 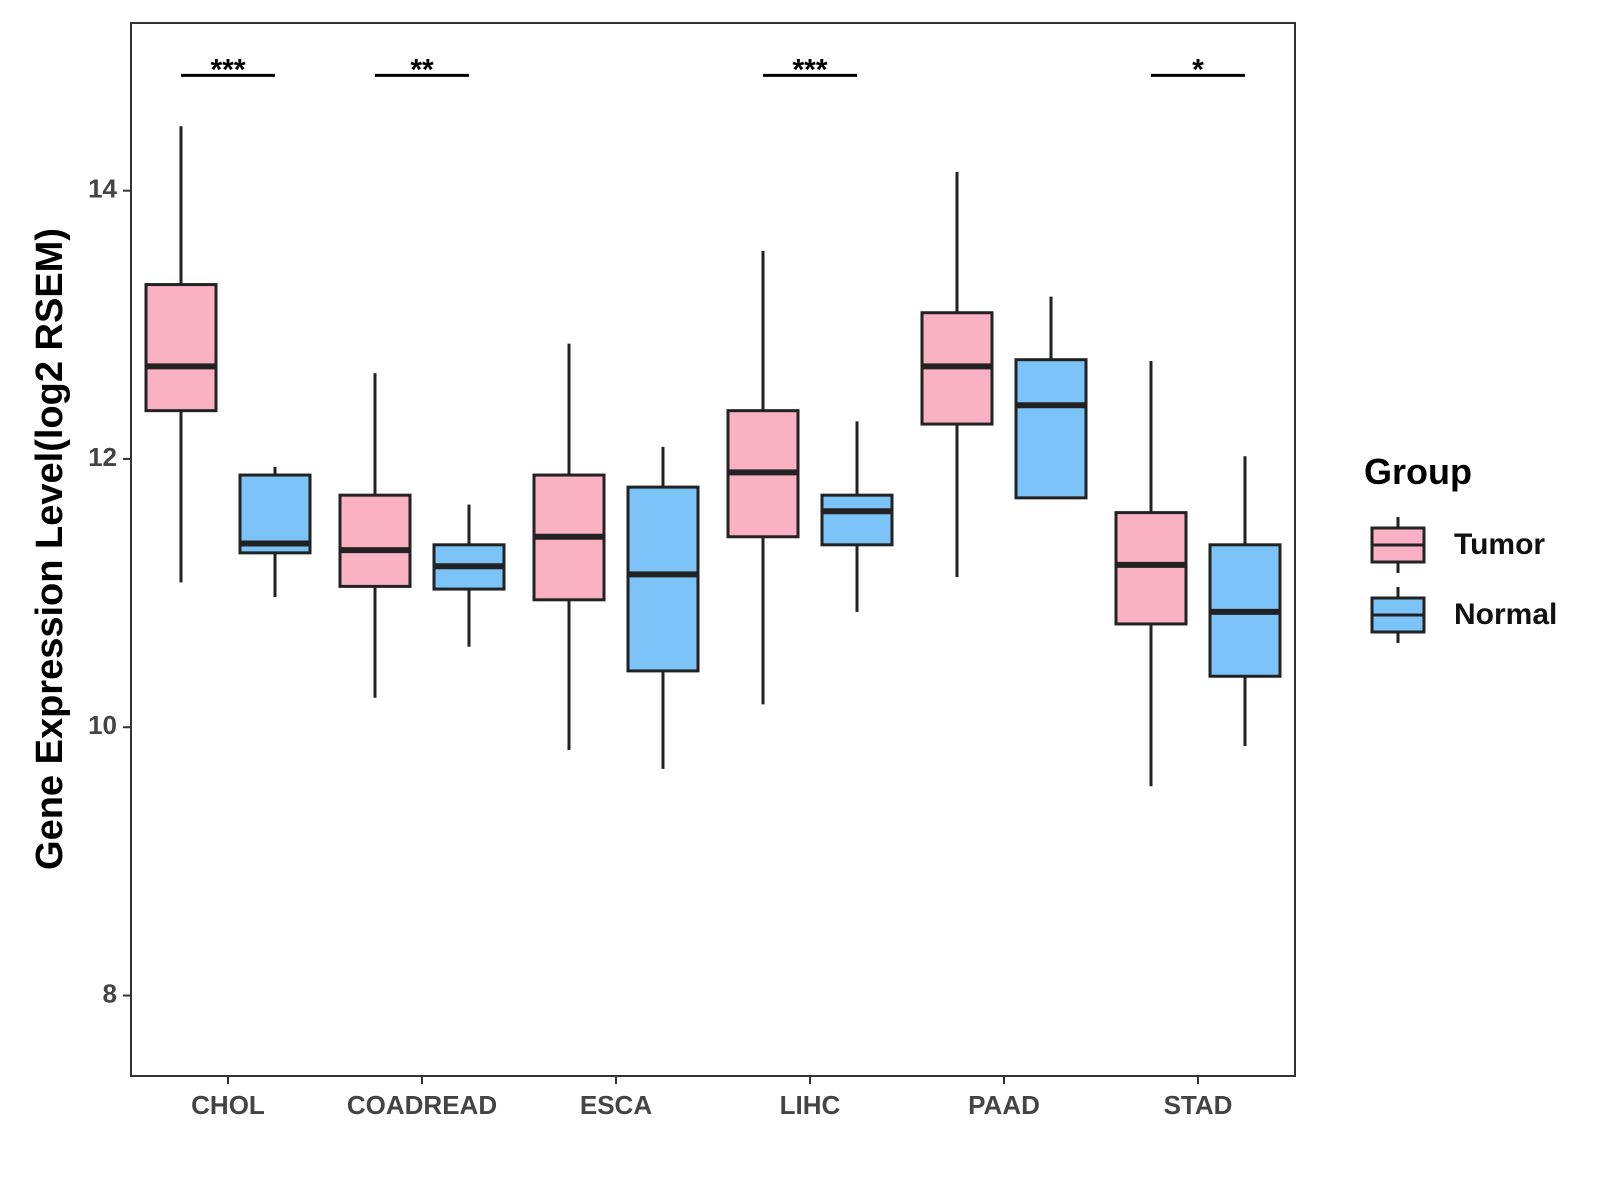 What do you see at coordinates (1418, 471) in the screenshot?
I see `legend-title: Group` at bounding box center [1418, 471].